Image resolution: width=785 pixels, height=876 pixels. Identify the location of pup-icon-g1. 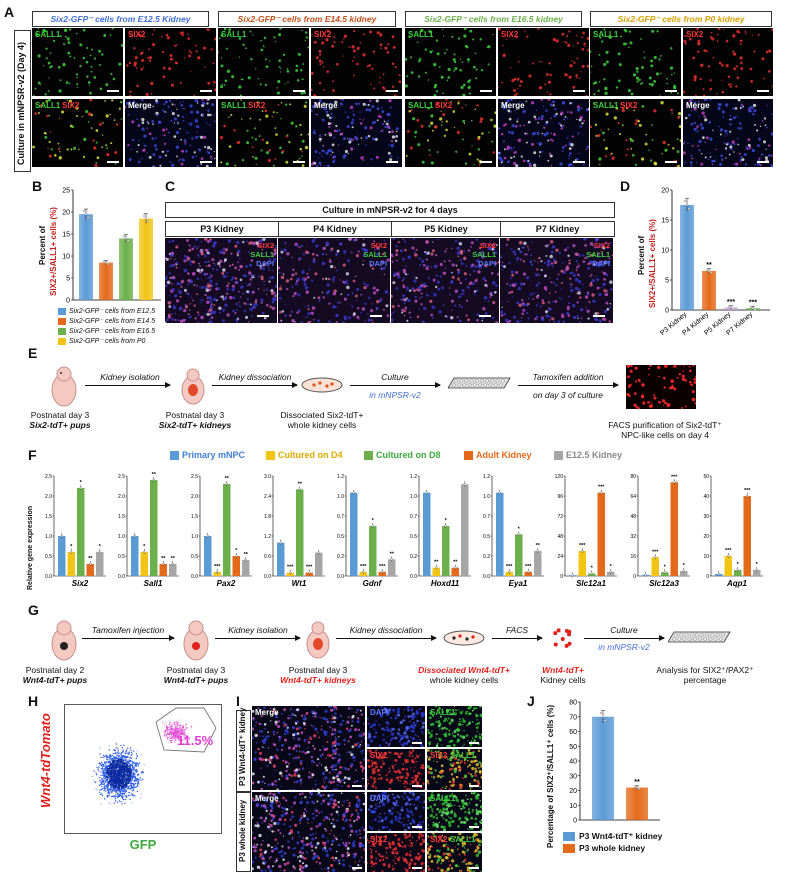
(64, 640).